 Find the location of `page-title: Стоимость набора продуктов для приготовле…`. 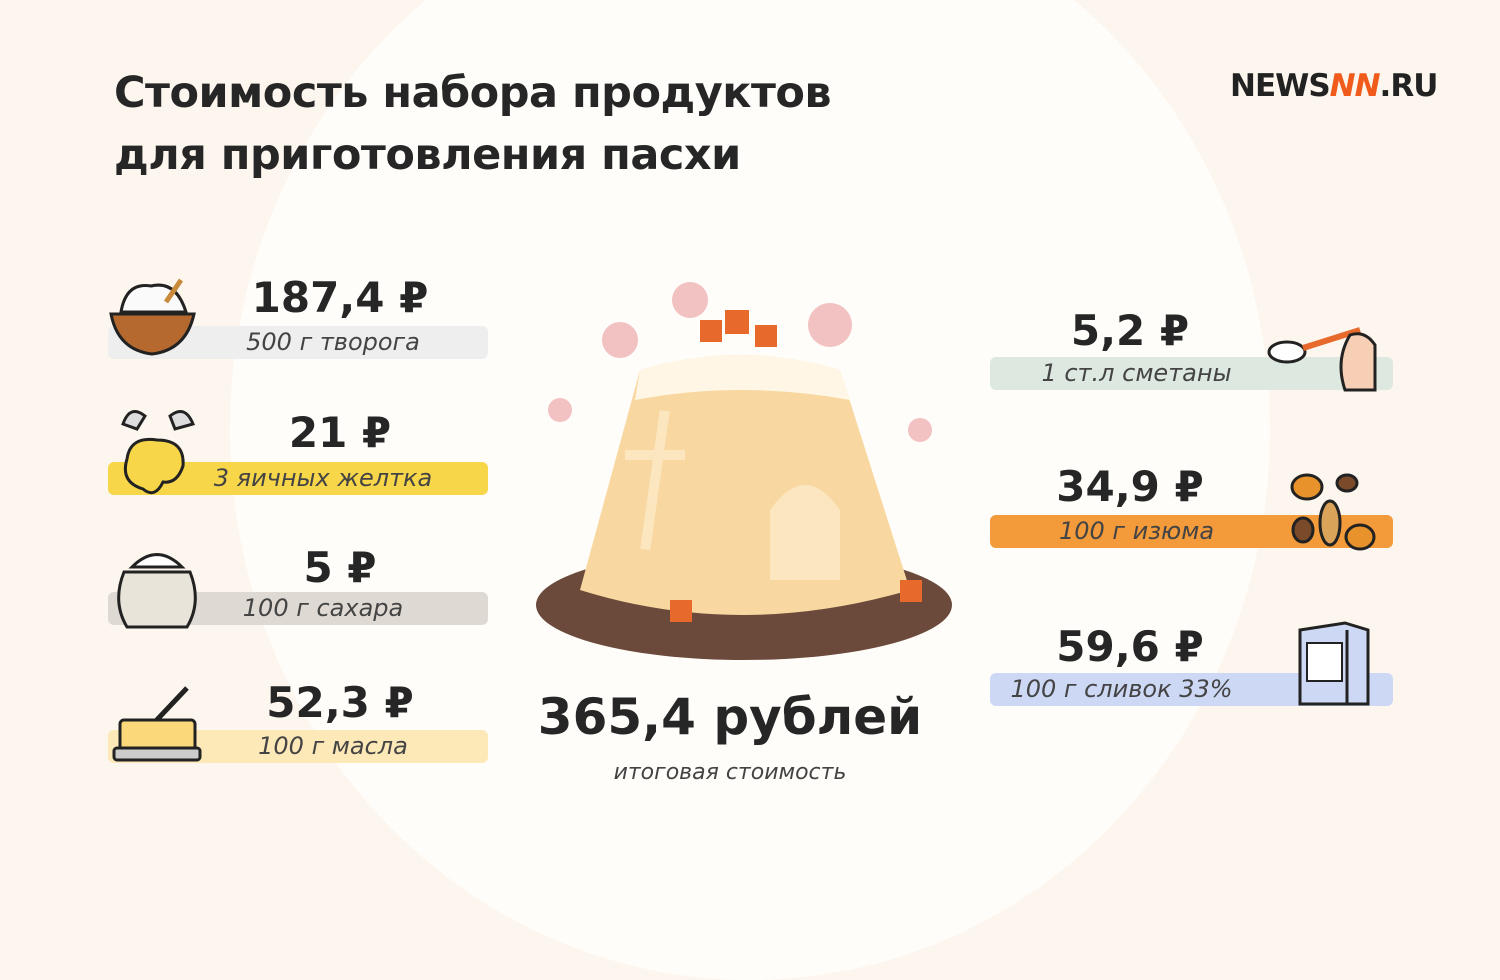

page-title: Стоимость набора продуктов для приготовле… is located at coordinates (473, 124).